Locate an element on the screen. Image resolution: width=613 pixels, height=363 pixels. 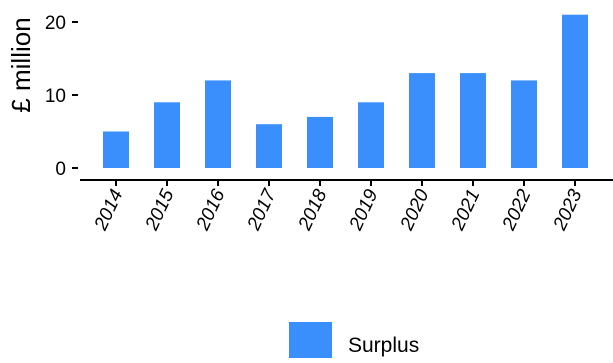
x-tick-label-2023: 2023 is located at coordinates (568, 210).